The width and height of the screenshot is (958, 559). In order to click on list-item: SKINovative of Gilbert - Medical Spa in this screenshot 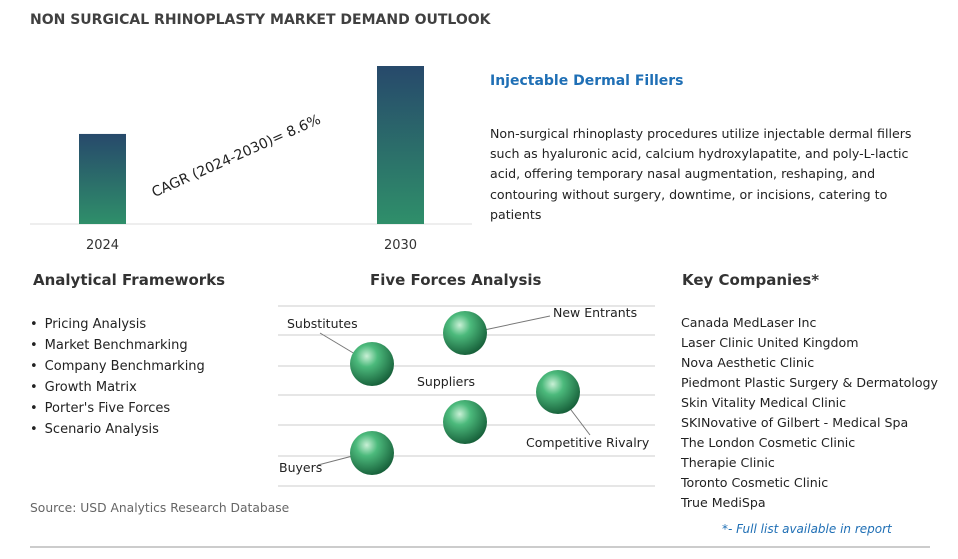, I will do `click(795, 422)`.